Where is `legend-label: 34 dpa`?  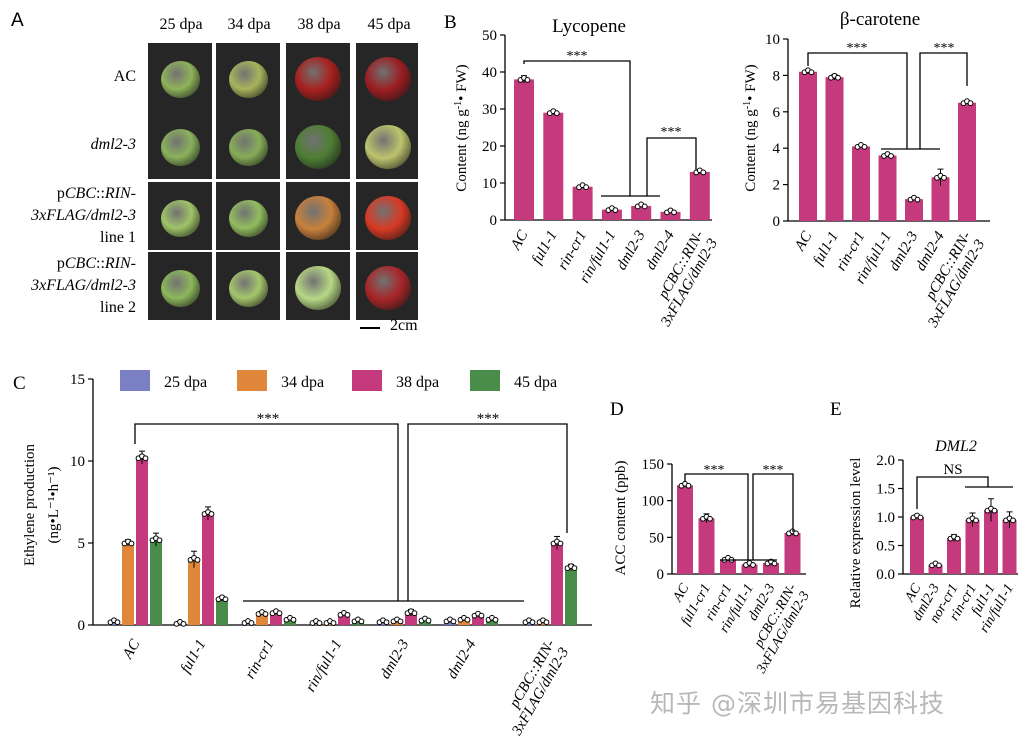
legend-label: 34 dpa is located at coordinates (302, 382).